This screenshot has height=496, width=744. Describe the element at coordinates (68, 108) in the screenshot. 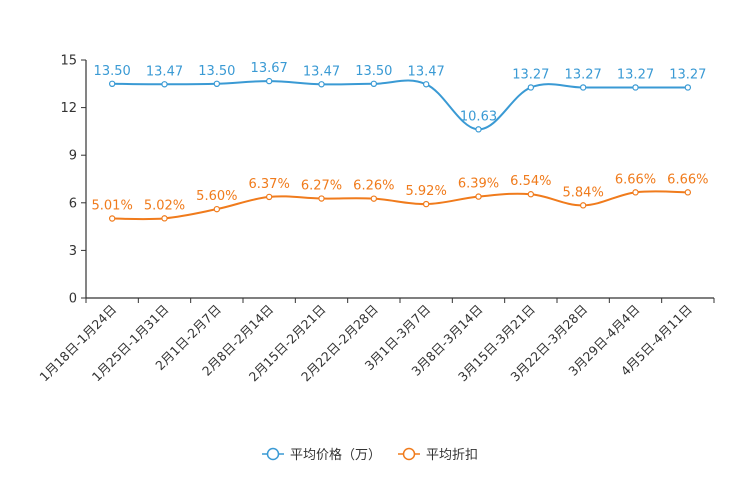

I see `y-tick-label: 12` at that location.